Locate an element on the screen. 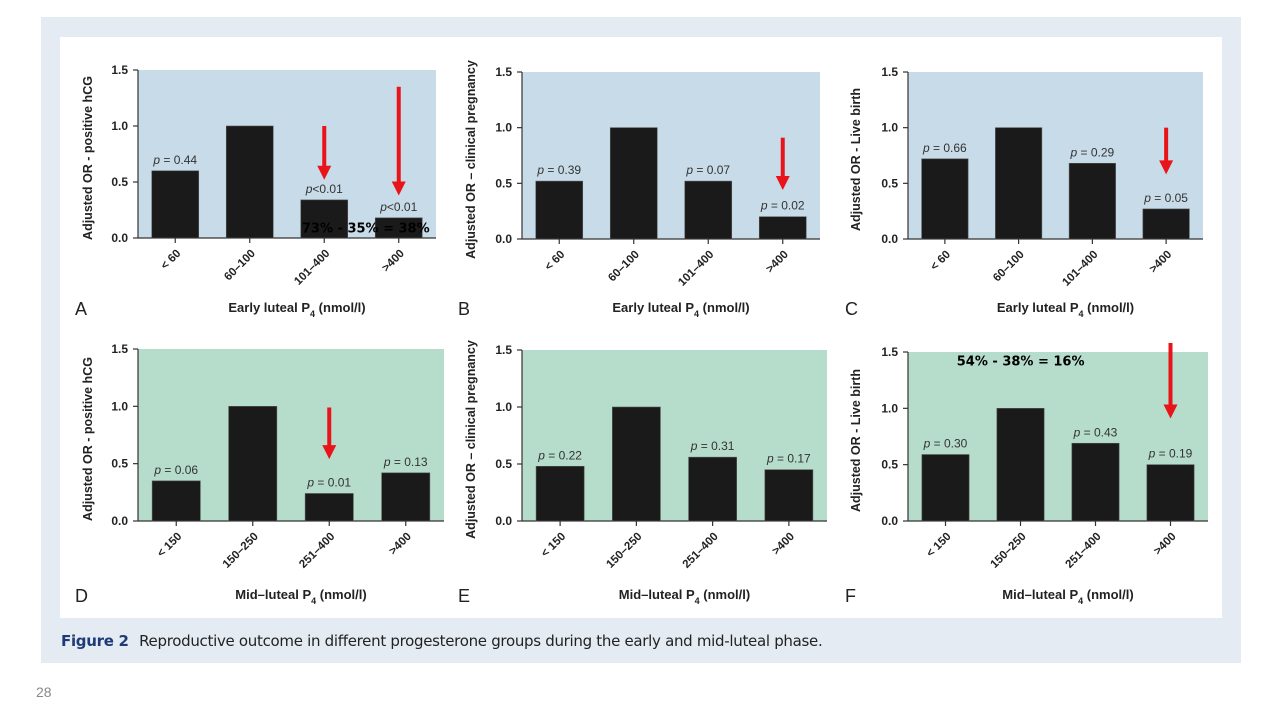 This screenshot has width=1280, height=720. p-value-label: p = 0.39 is located at coordinates (558, 170).